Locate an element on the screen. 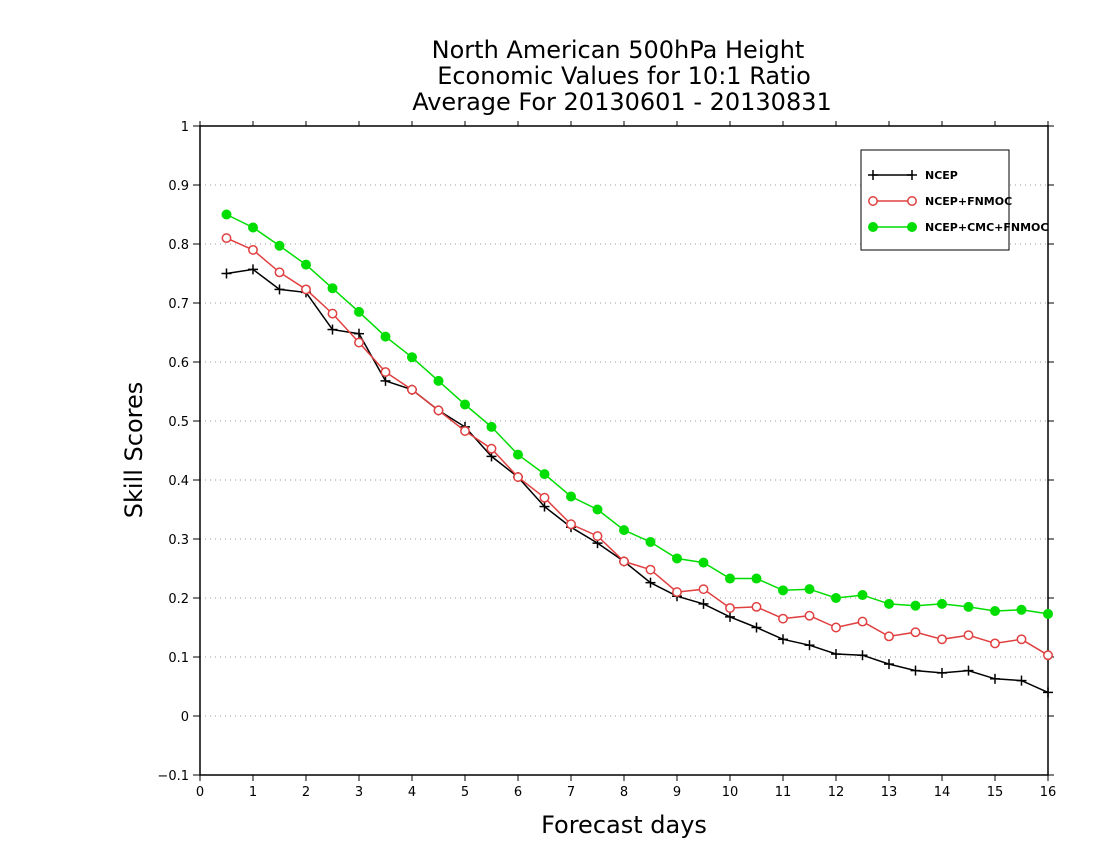  y-tick-label: 0.8 is located at coordinates (178, 245).